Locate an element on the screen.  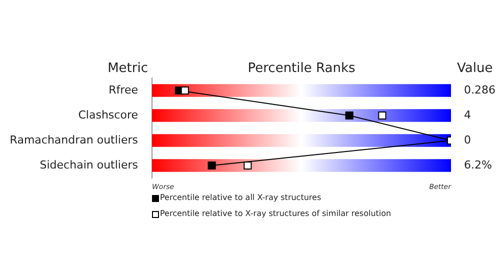
y2-tick-label: 6.2% is located at coordinates (478, 165).